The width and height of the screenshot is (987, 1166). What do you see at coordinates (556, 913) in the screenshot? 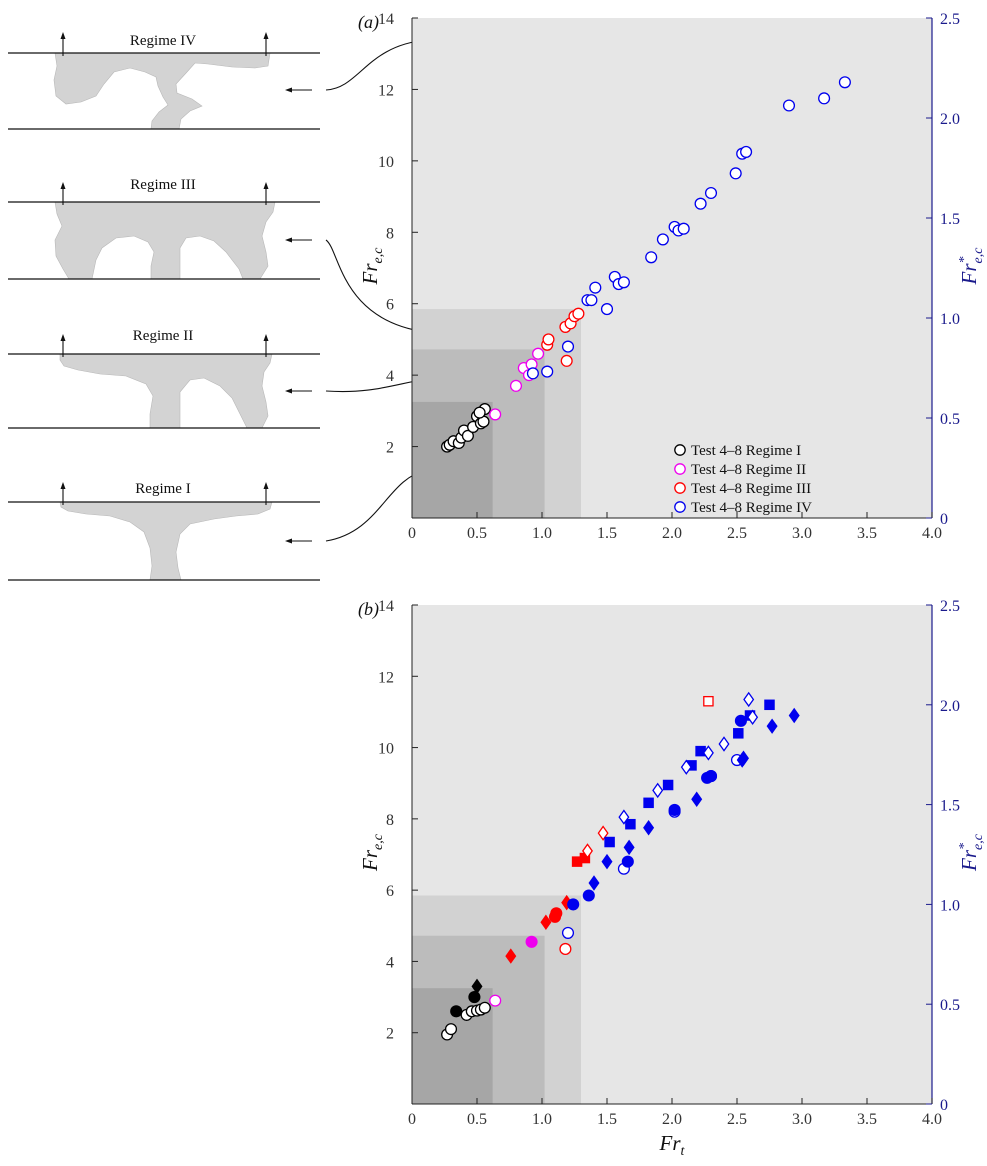
I see `data-point-regime-iii-circle-filled` at bounding box center [556, 913].